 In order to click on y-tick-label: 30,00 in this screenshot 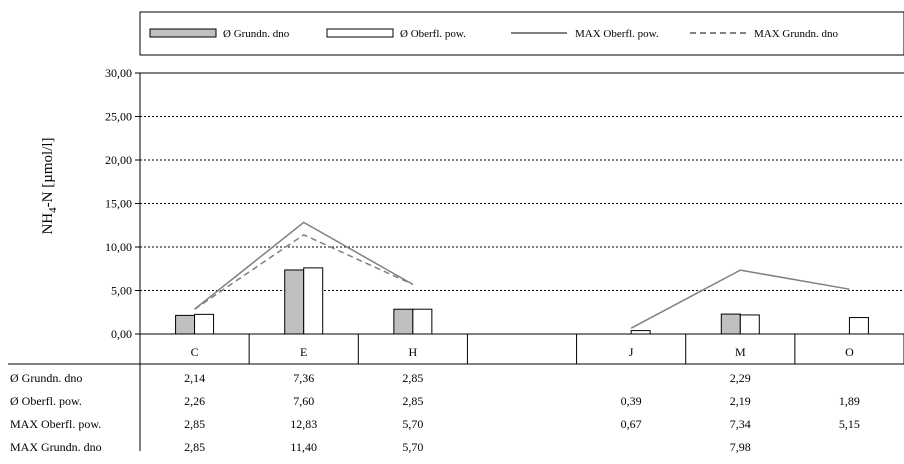, I will do `click(118, 73)`.